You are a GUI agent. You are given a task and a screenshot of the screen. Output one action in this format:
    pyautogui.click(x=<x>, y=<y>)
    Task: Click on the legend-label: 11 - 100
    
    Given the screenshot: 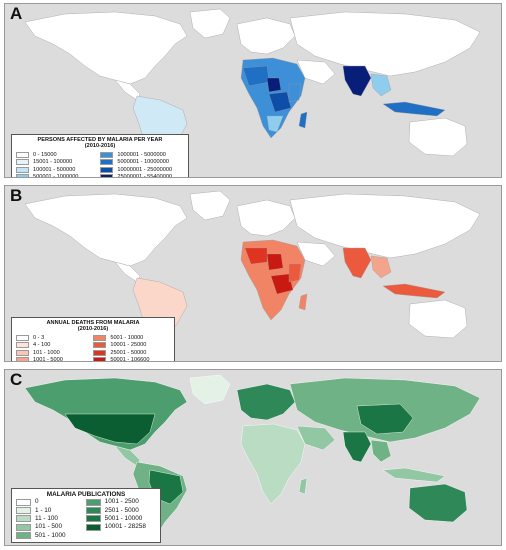 What is the action you would take?
    pyautogui.click(x=46, y=519)
    